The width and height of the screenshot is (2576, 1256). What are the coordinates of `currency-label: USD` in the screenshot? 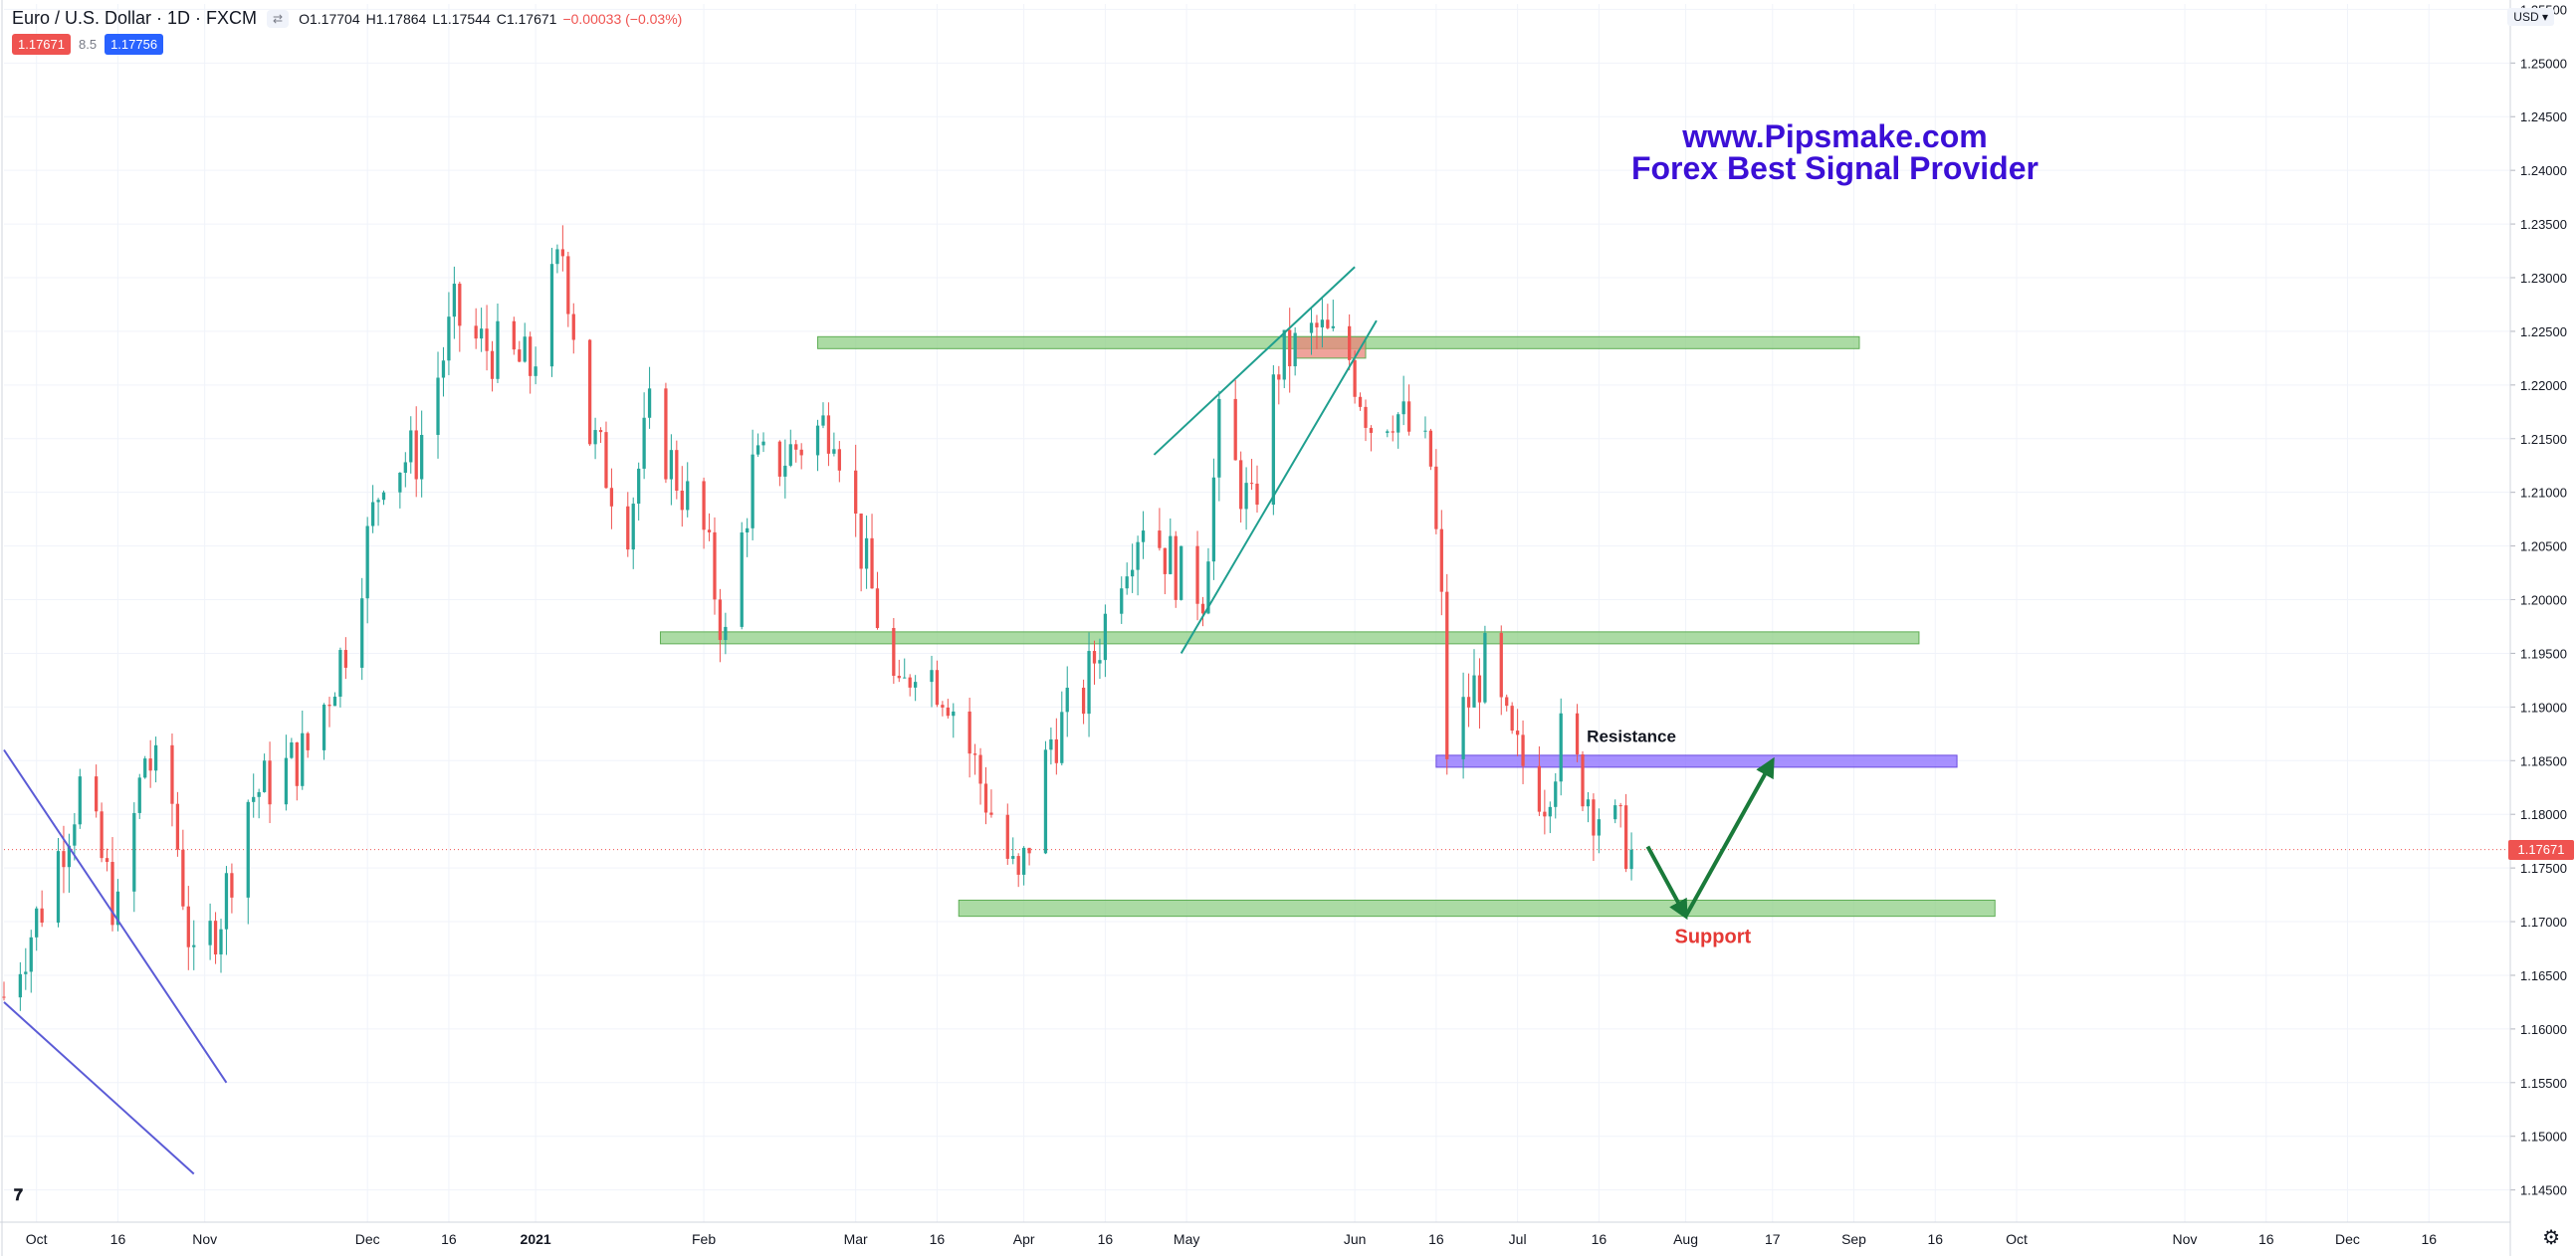 It's located at (2526, 17).